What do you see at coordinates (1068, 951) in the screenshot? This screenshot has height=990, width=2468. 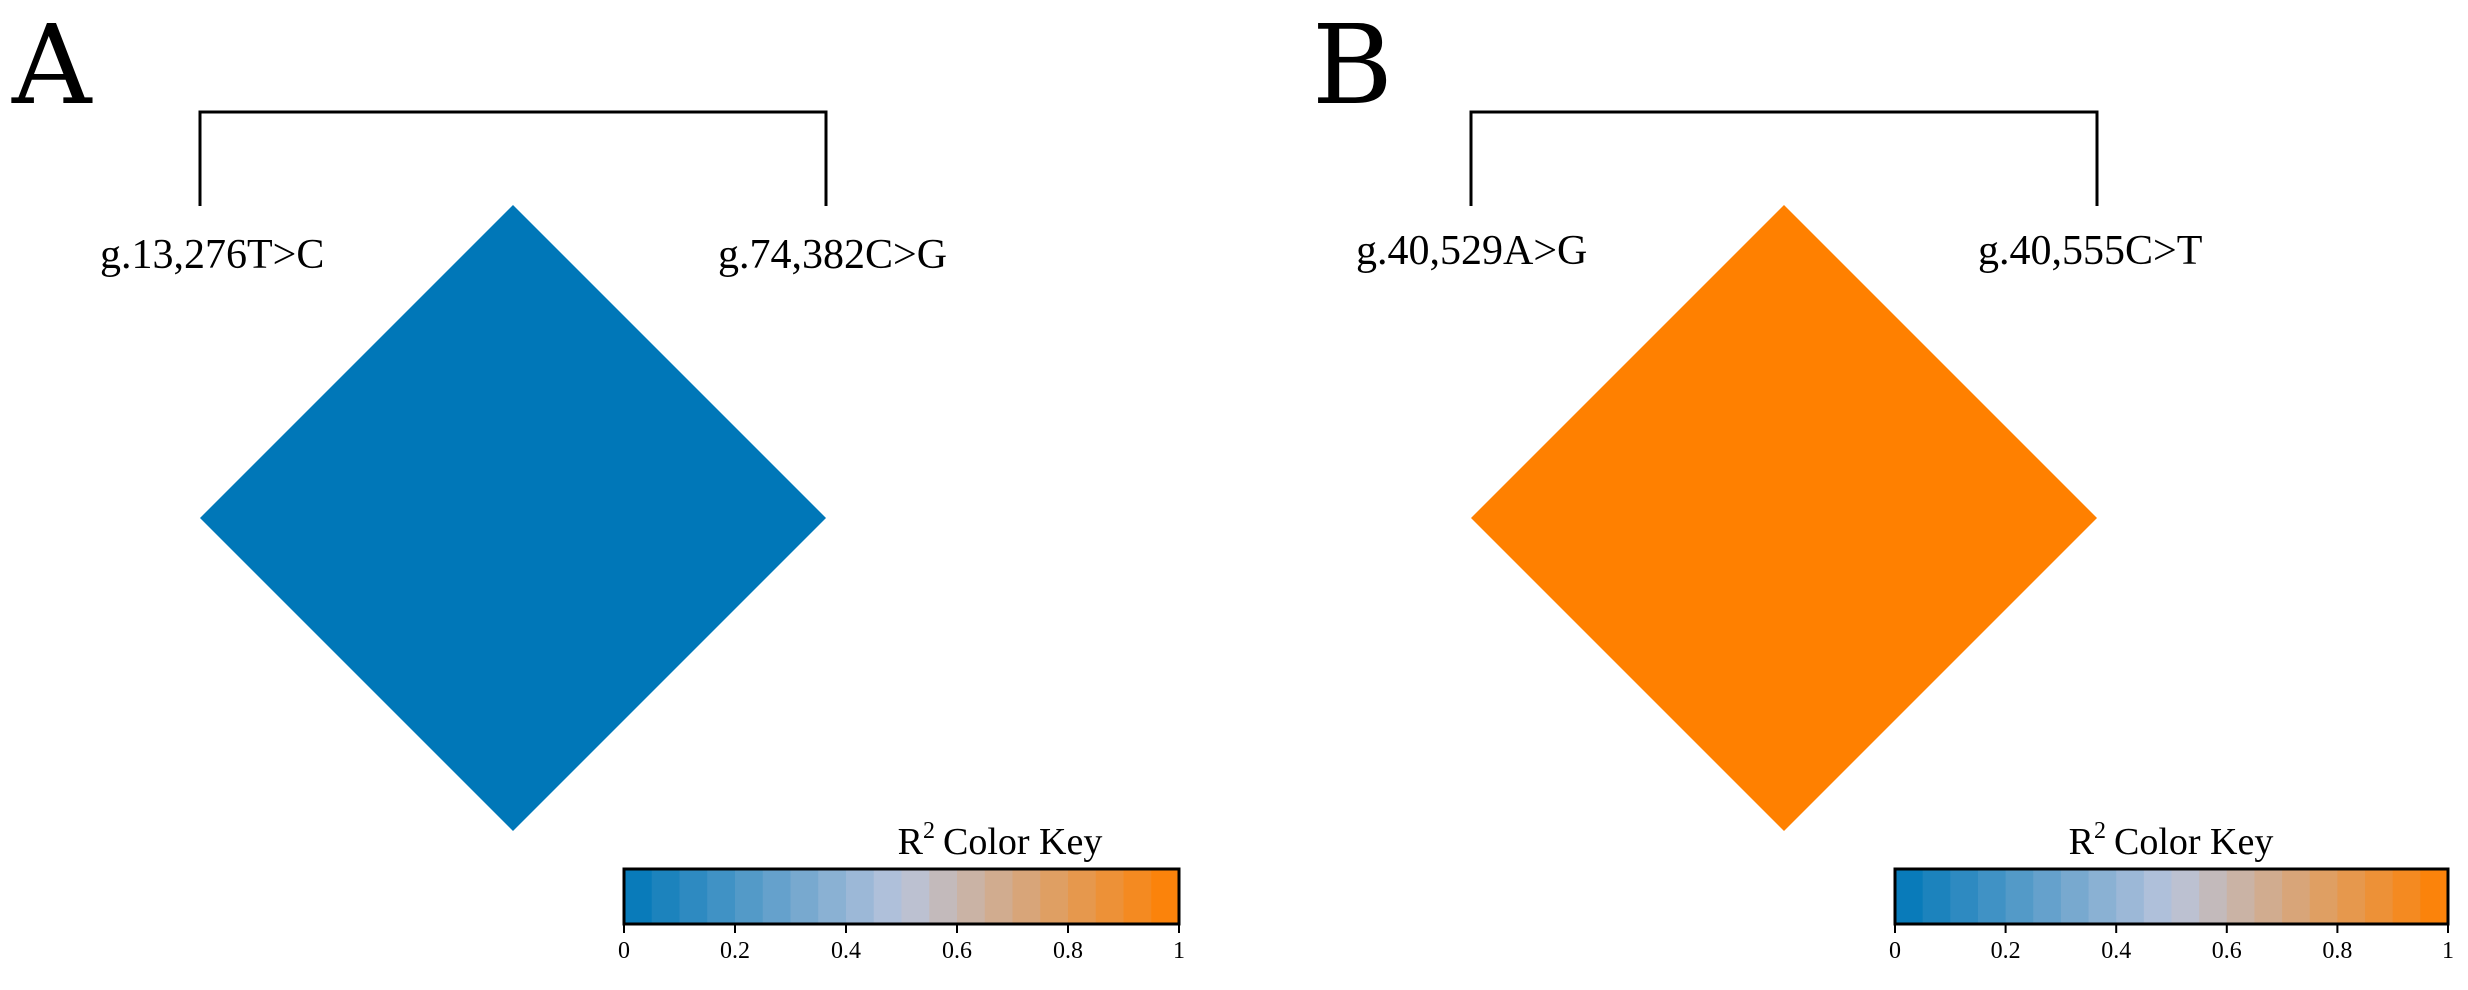 I see `color-key-tick-label-a-4: 0.8` at bounding box center [1068, 951].